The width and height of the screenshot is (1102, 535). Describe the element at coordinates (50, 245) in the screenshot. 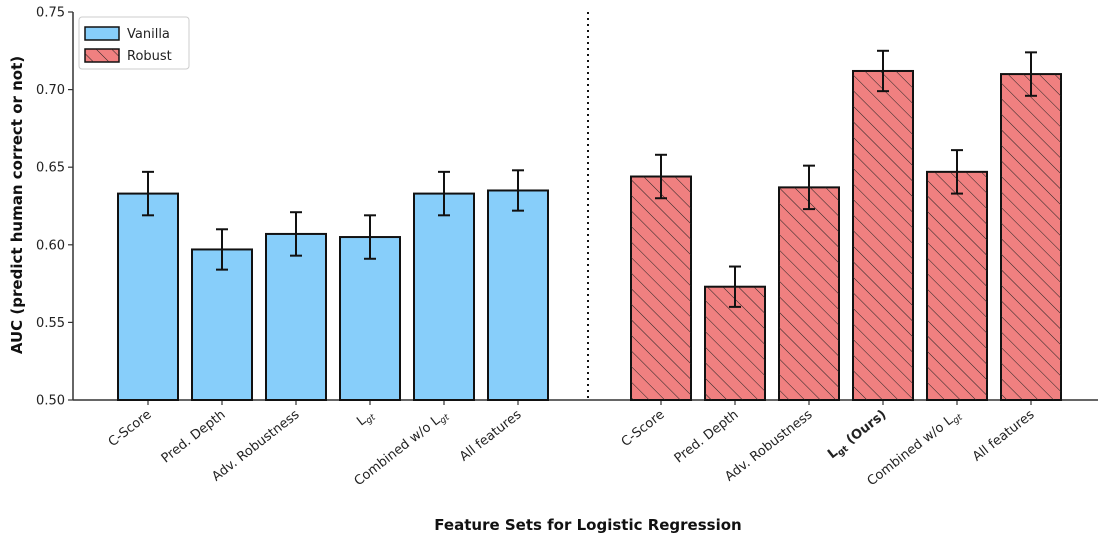

I see `y-tick-label: 0.60` at that location.